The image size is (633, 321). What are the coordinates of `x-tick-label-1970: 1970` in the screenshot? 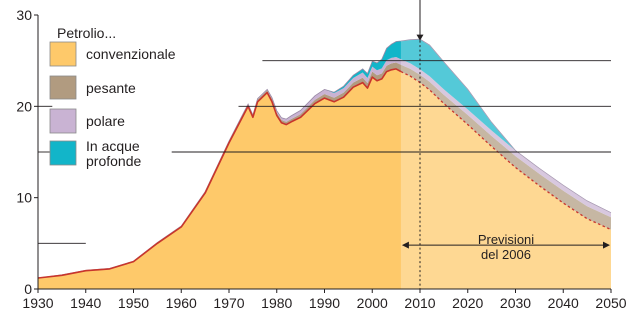 It's located at (228, 303).